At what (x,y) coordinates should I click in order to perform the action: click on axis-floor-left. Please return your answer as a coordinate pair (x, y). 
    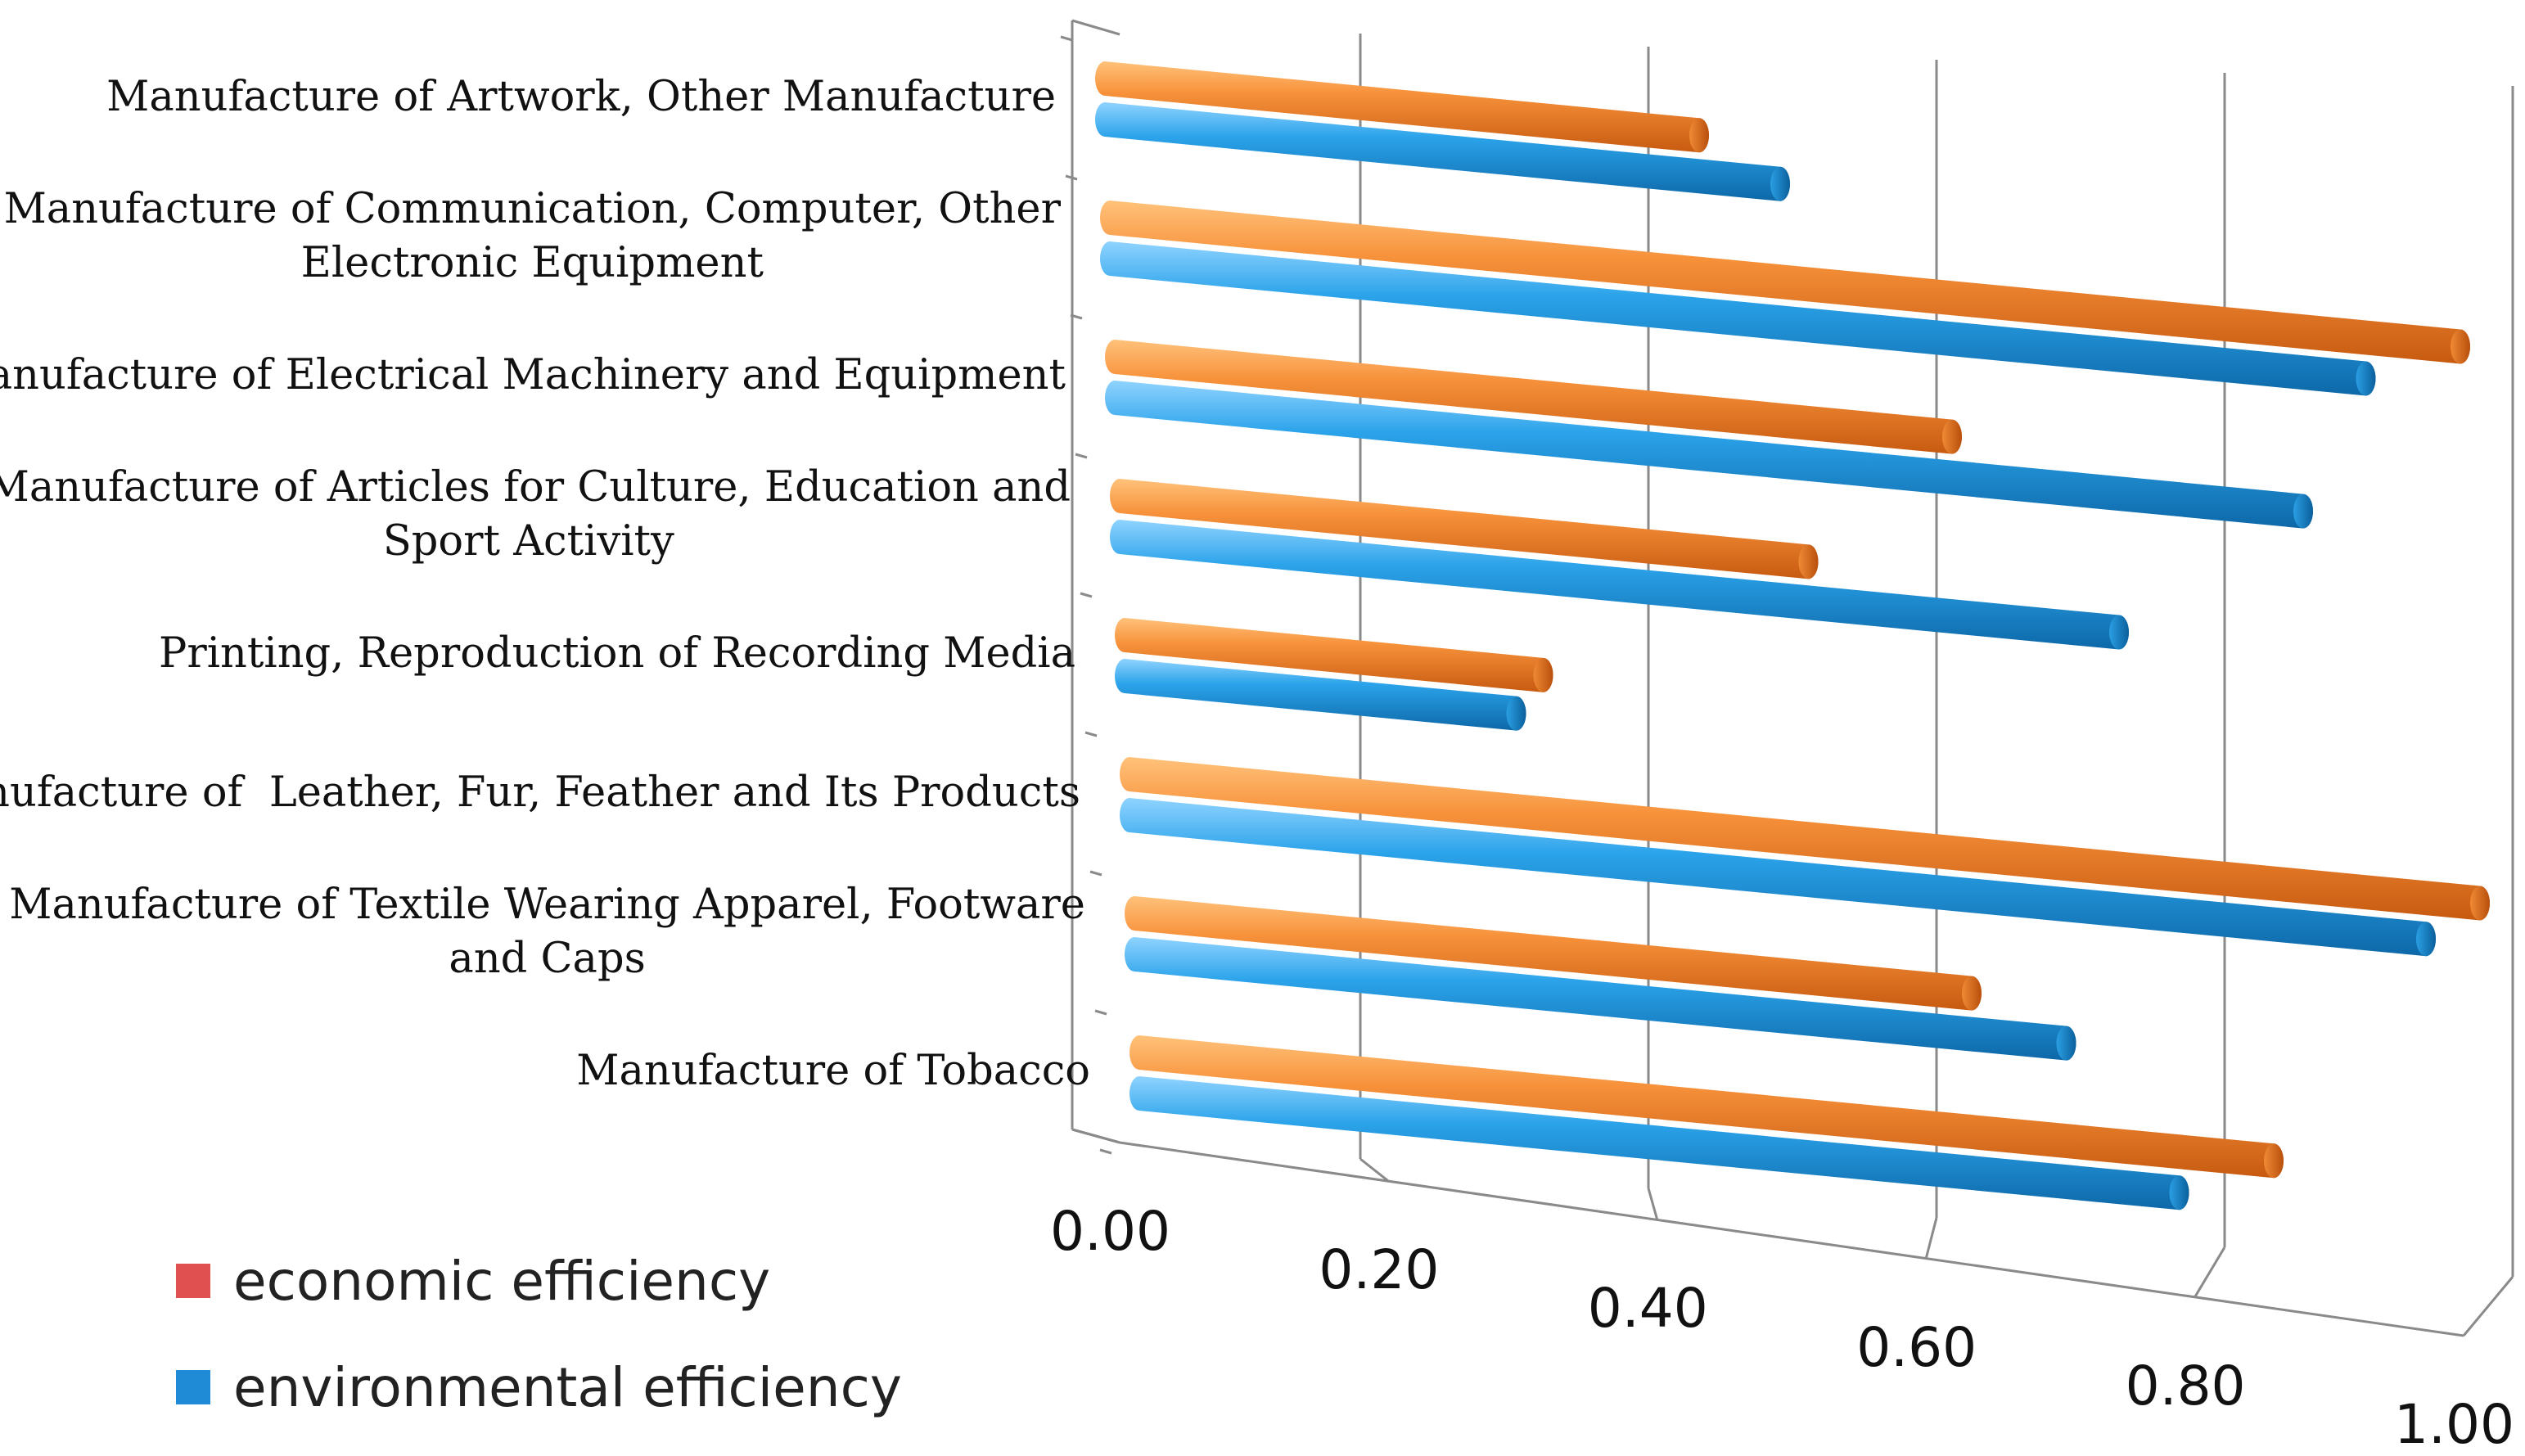
    Looking at the image, I should click on (1095, 1136).